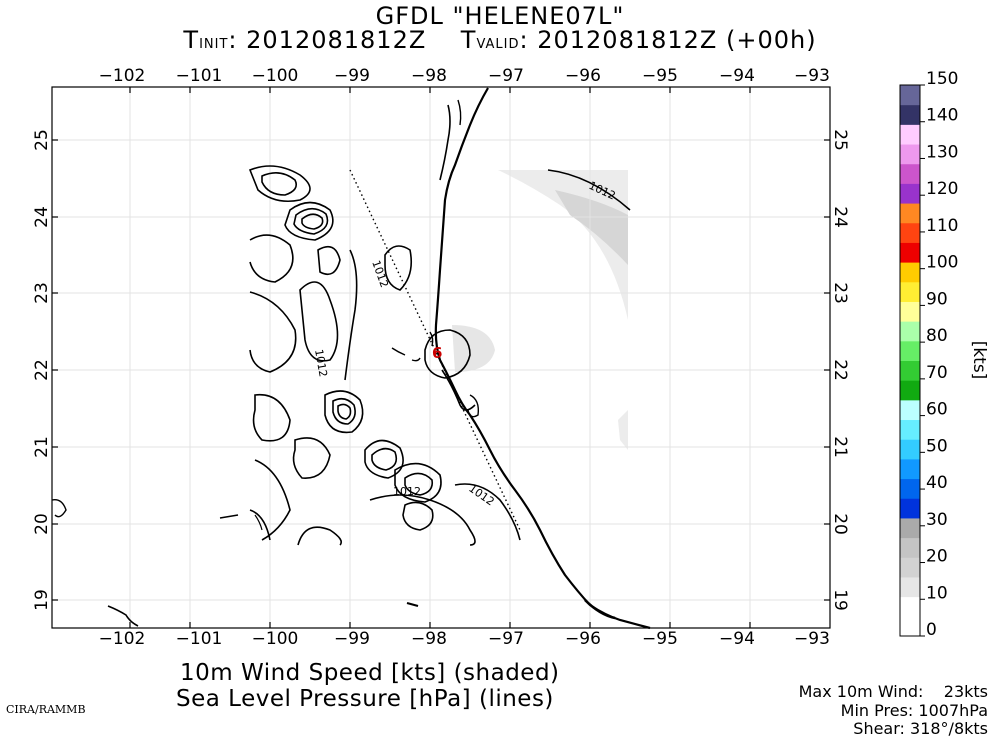 The width and height of the screenshot is (1000, 738). What do you see at coordinates (498, 44) in the screenshot?
I see `t-valid-sub: VALID` at bounding box center [498, 44].